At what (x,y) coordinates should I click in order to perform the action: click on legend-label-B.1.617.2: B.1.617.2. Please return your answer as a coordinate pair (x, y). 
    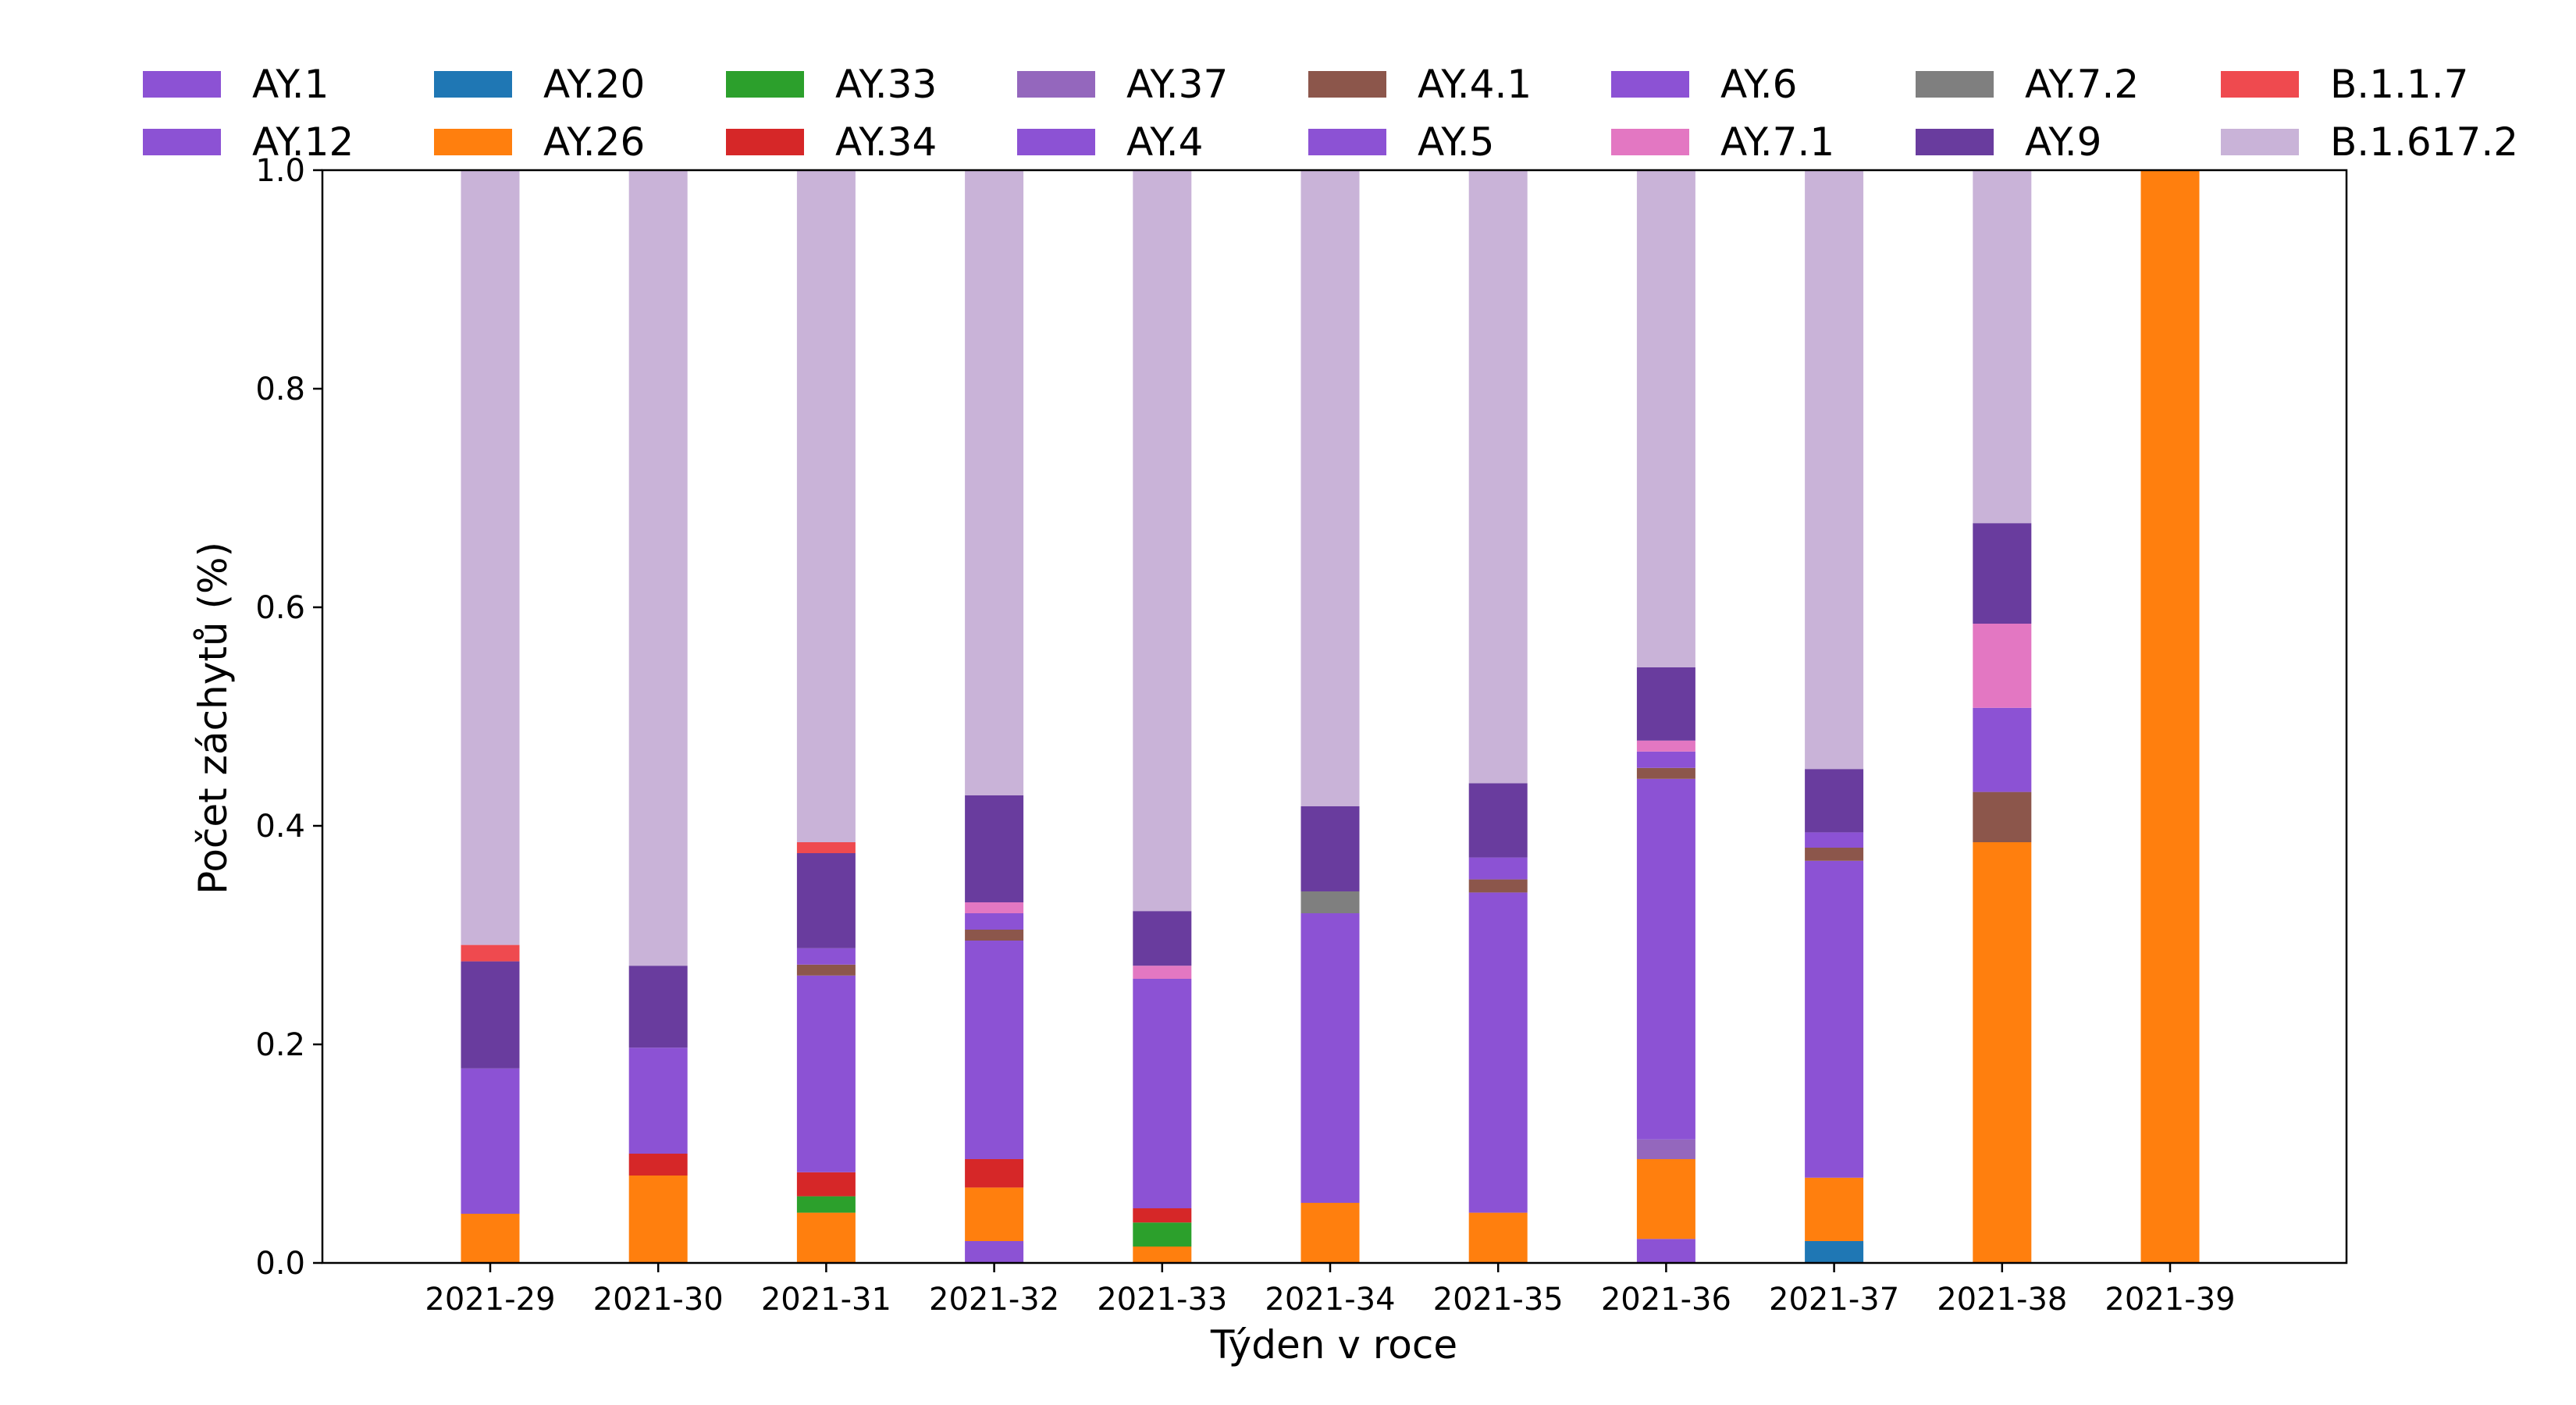
    Looking at the image, I should click on (2424, 142).